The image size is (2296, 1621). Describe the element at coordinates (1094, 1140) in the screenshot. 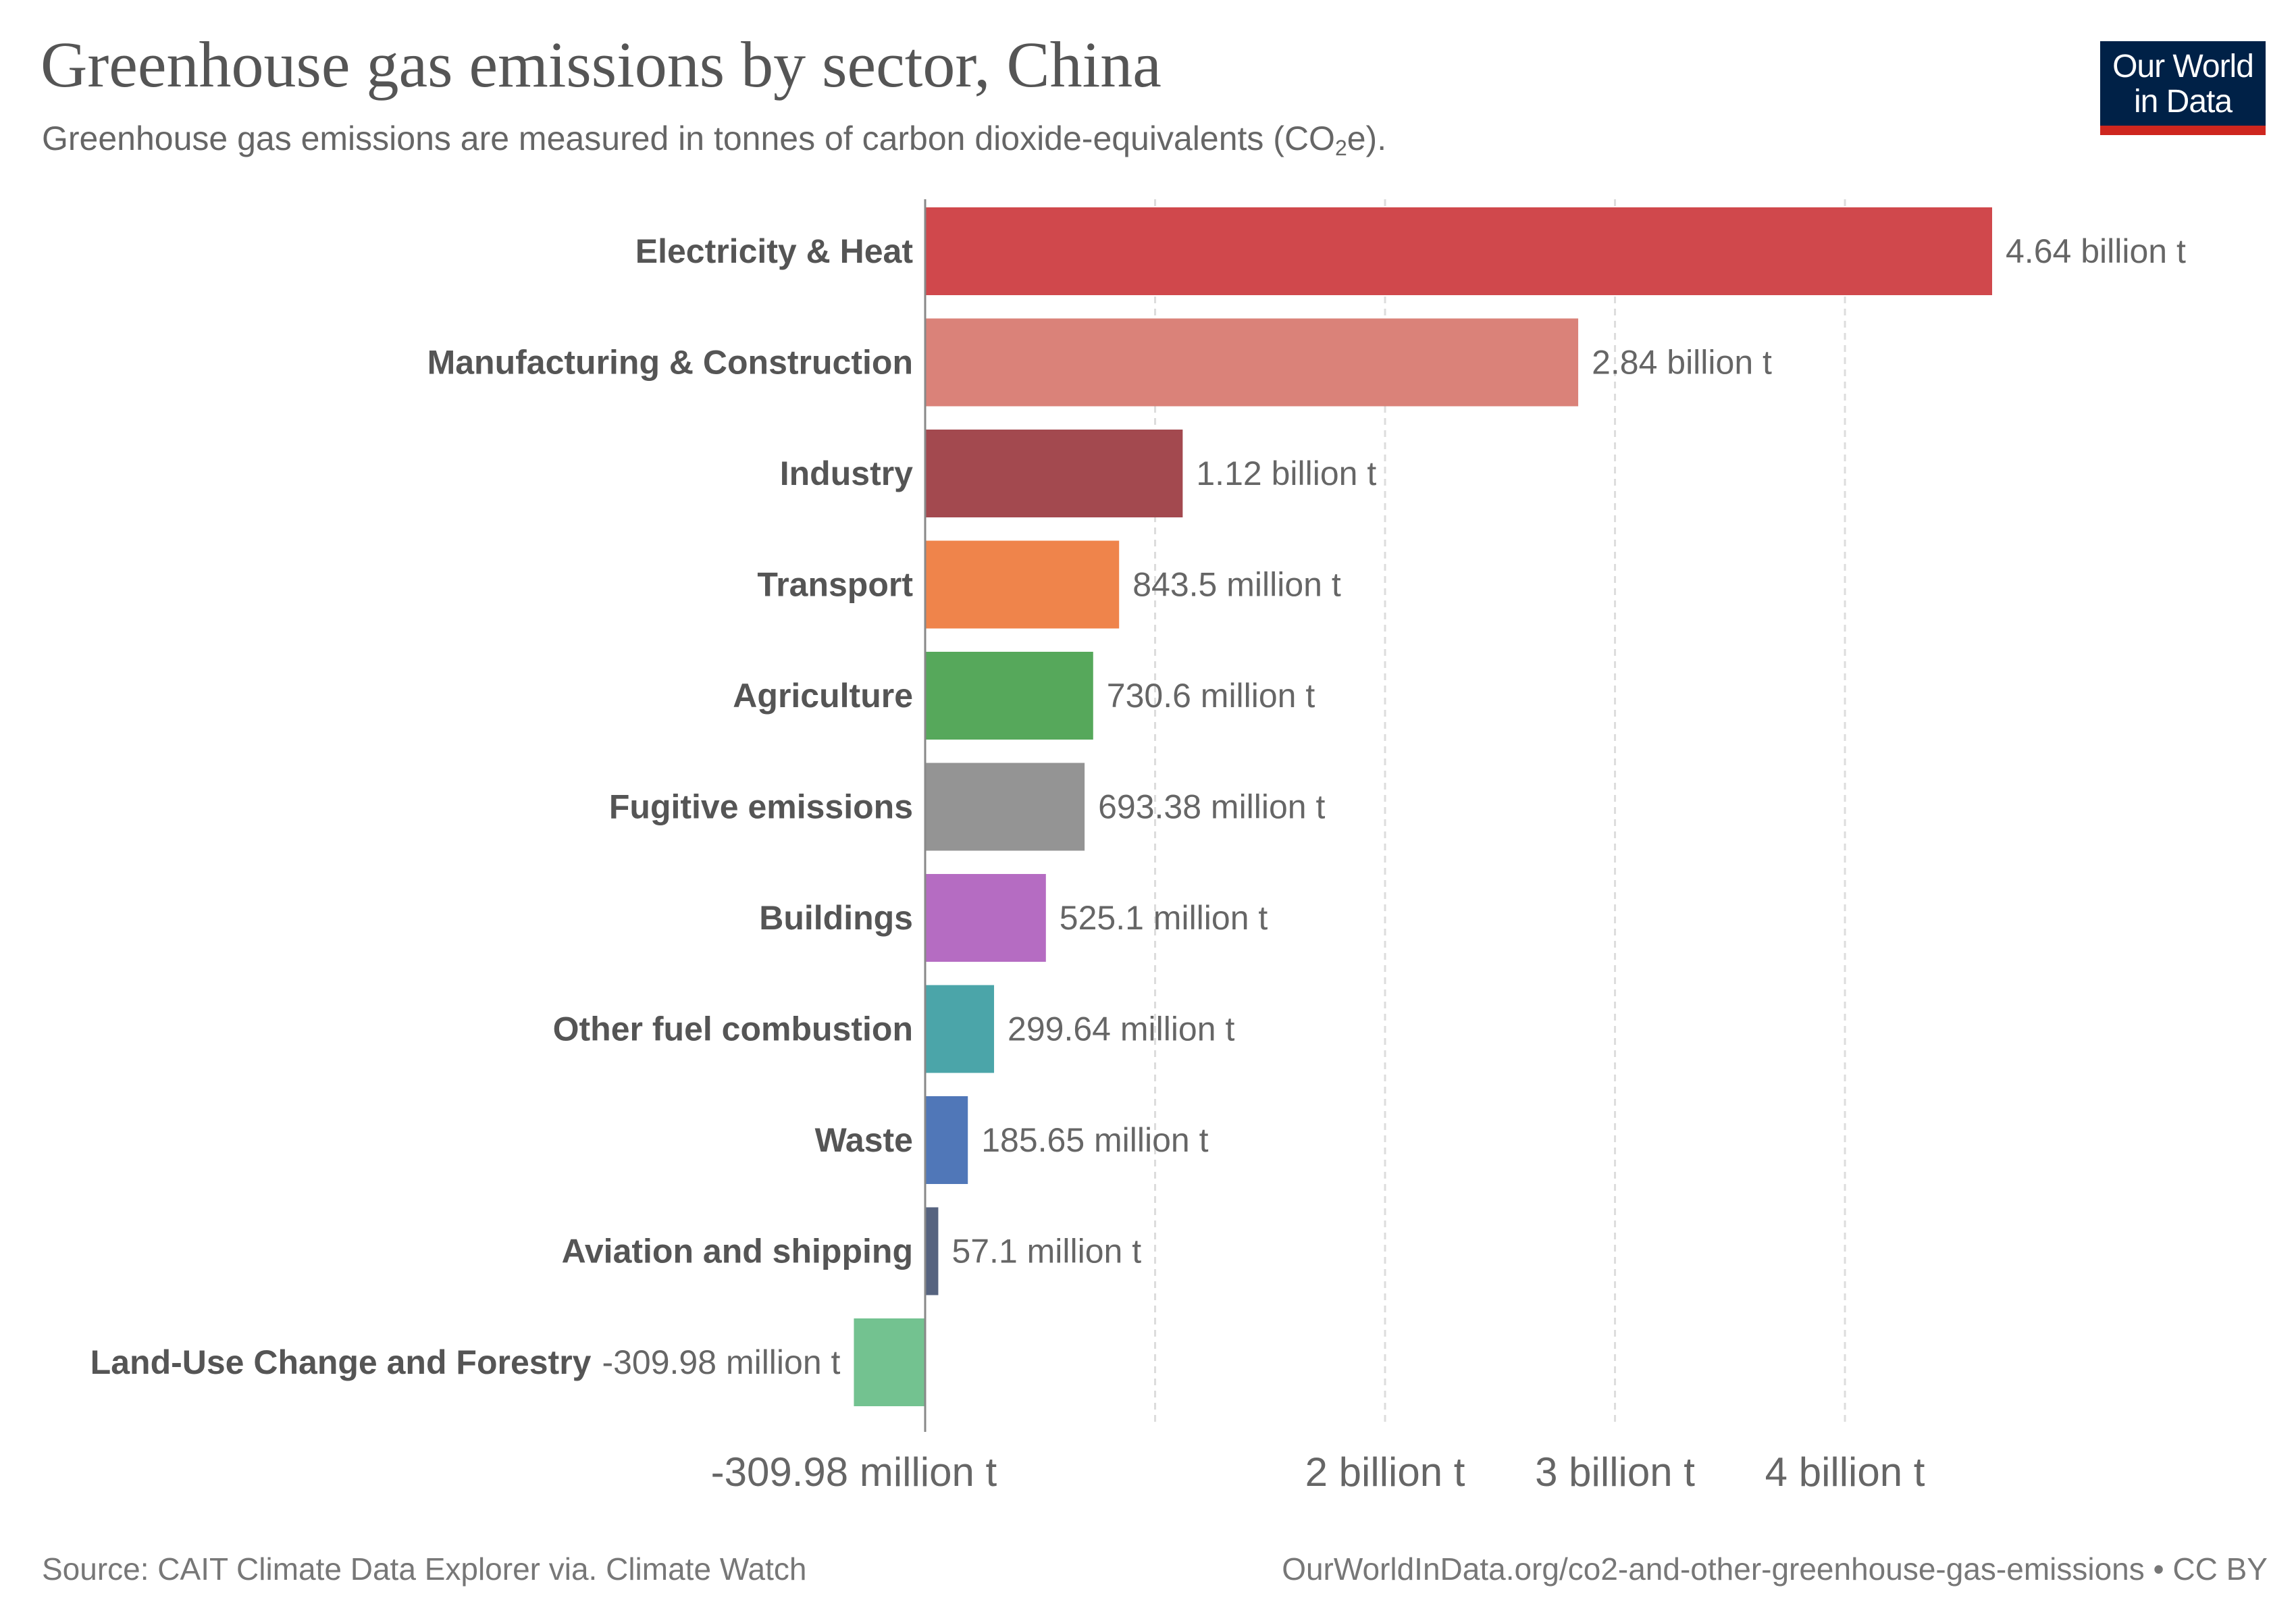

I see `value-label: 185.65 million t` at that location.